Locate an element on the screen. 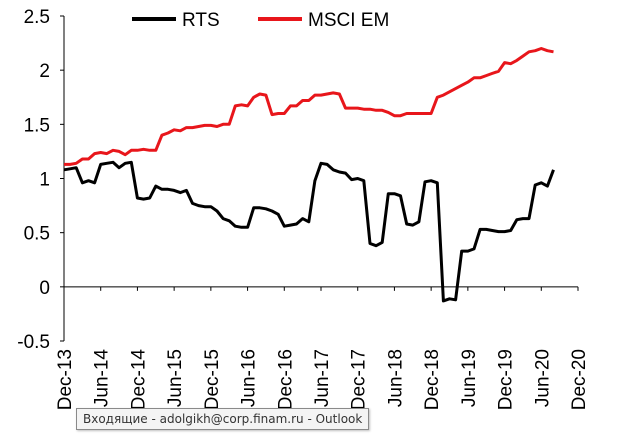 This screenshot has height=434, width=620. x-tick-label: Jun-15 is located at coordinates (175, 378).